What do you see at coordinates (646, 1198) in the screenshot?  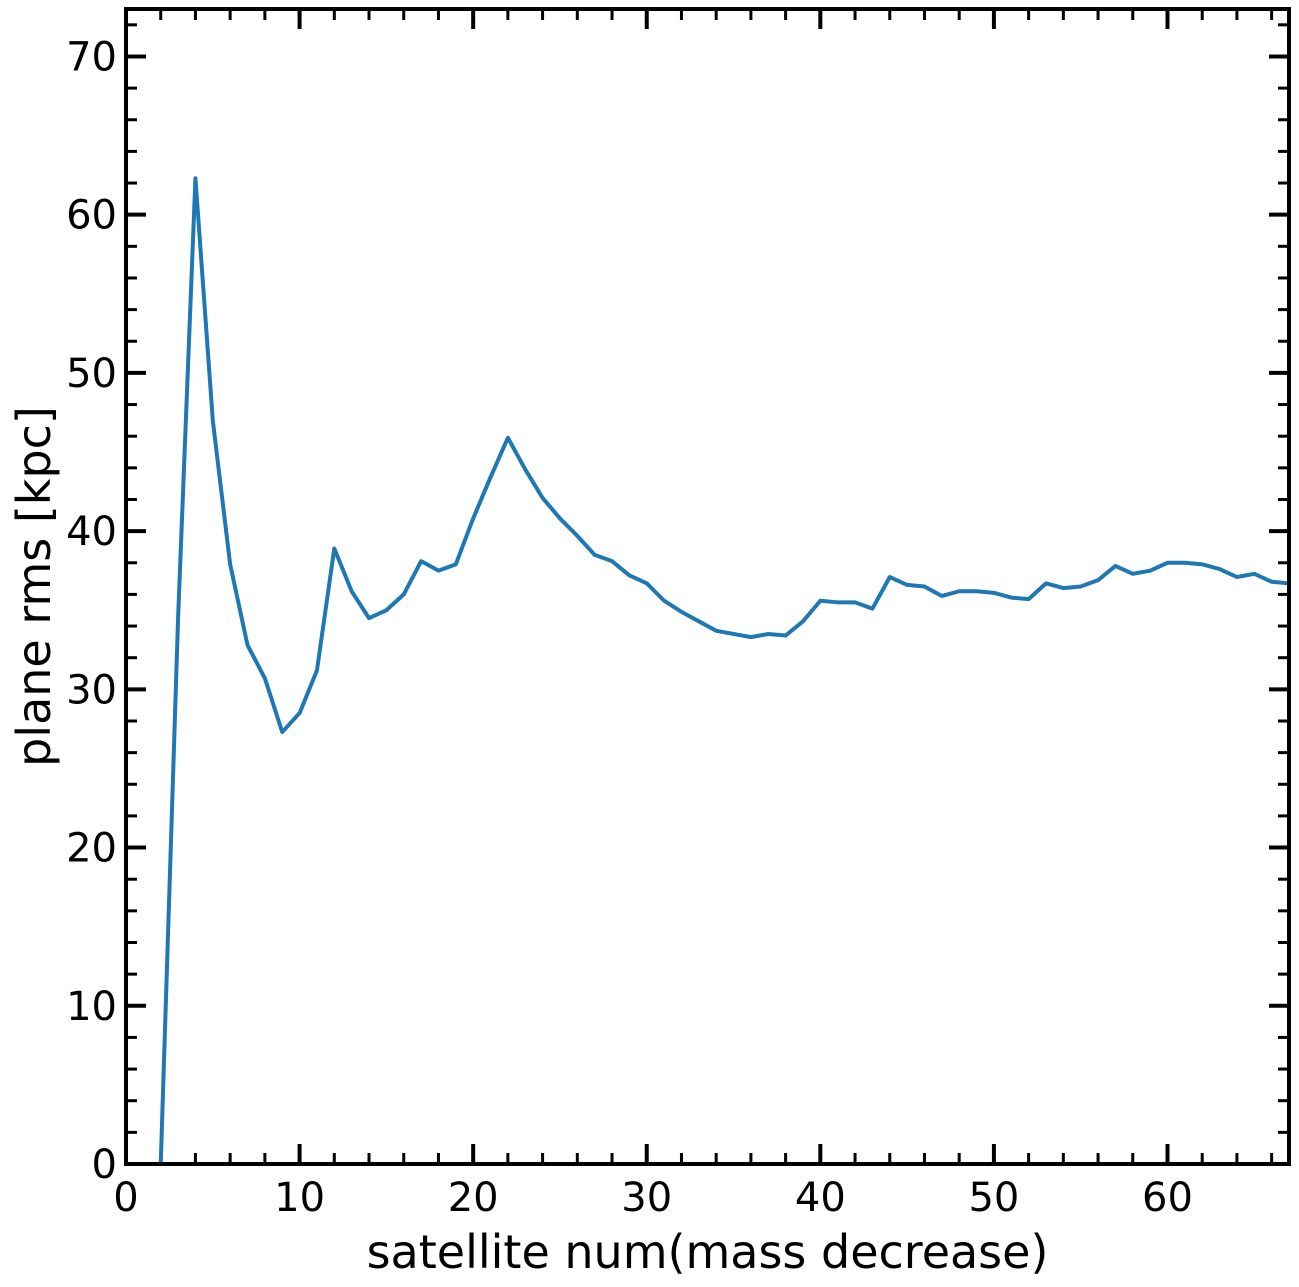 I see `x-tick-label: 30` at bounding box center [646, 1198].